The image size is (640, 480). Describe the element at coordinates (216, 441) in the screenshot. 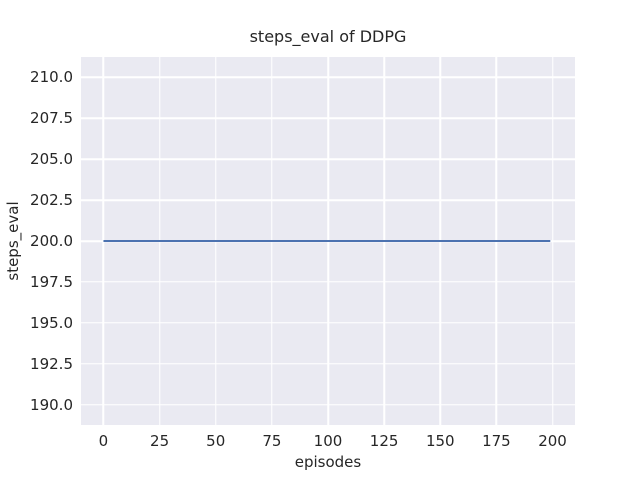

I see `x-tick-label: 50` at that location.